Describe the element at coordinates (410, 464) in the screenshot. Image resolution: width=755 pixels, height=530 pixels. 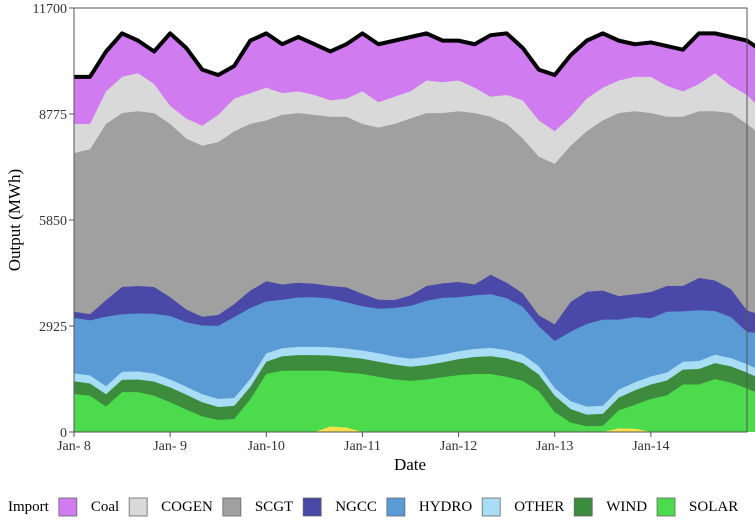
I see `x-axis-title: Date` at that location.